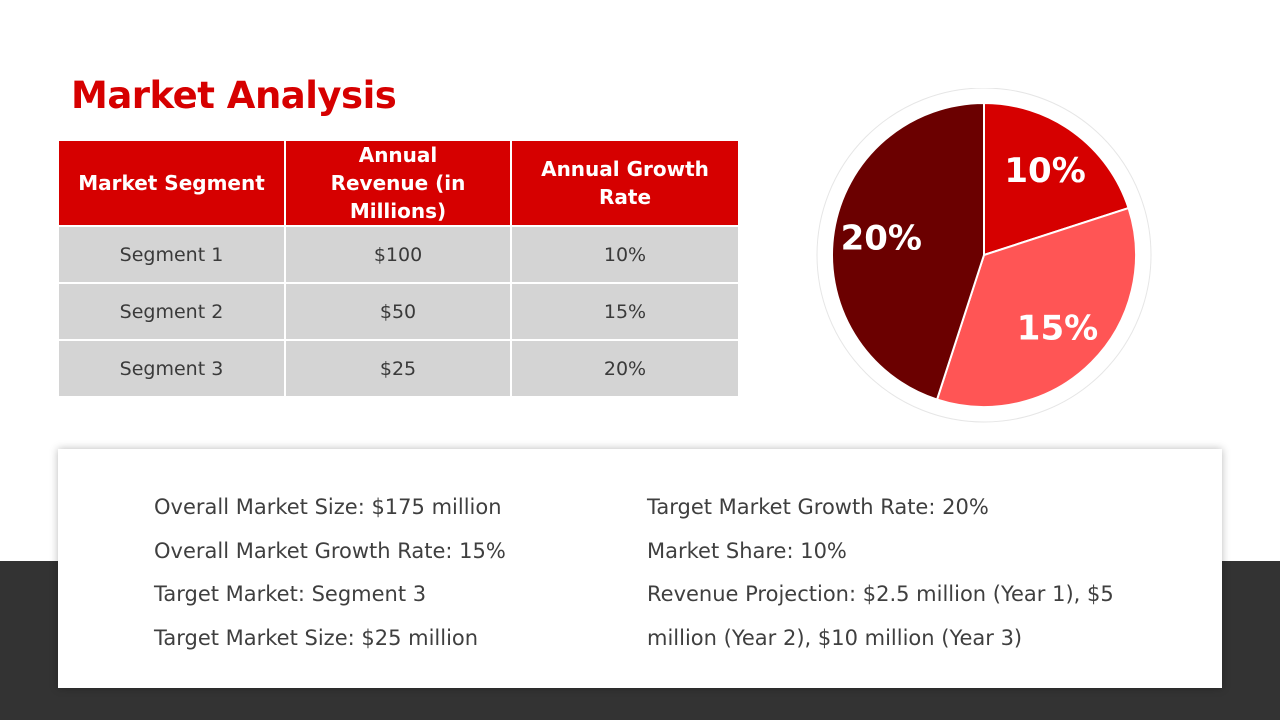  What do you see at coordinates (1044, 171) in the screenshot?
I see `pie-label-1: 10%` at bounding box center [1044, 171].